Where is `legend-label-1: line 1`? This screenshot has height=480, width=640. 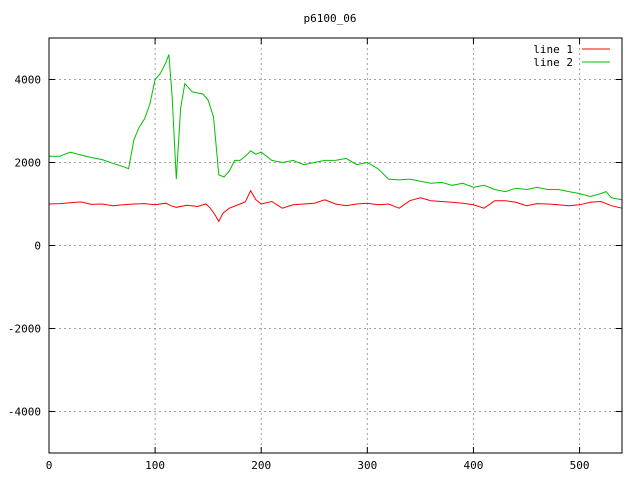
legend-label-1: line 1 is located at coordinates (553, 49).